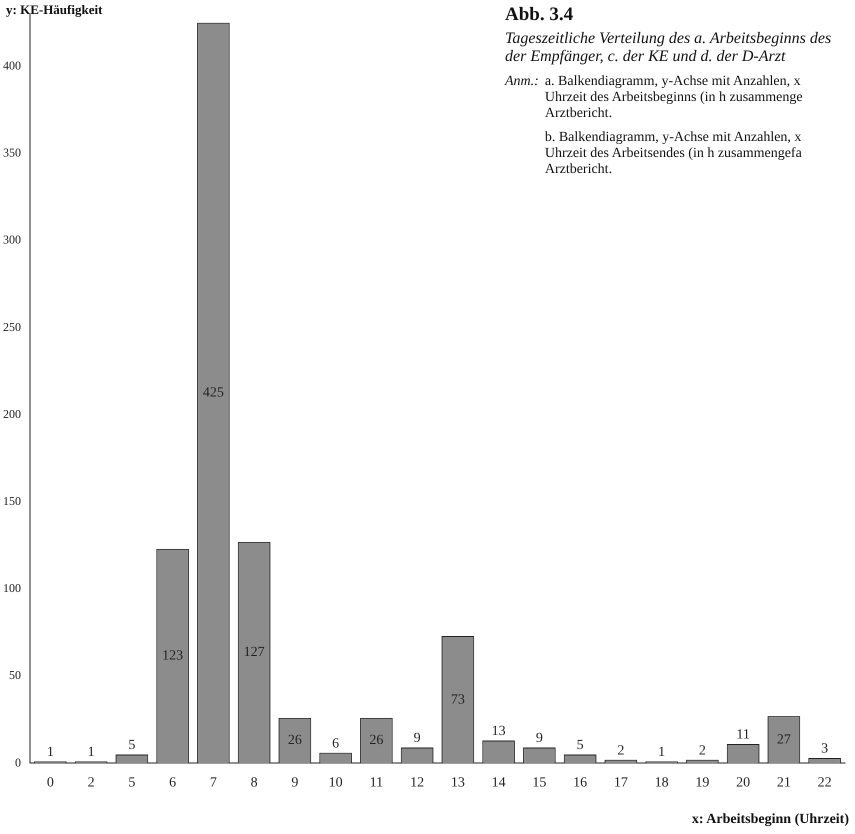  What do you see at coordinates (743, 782) in the screenshot?
I see `x-tick-label: 20` at bounding box center [743, 782].